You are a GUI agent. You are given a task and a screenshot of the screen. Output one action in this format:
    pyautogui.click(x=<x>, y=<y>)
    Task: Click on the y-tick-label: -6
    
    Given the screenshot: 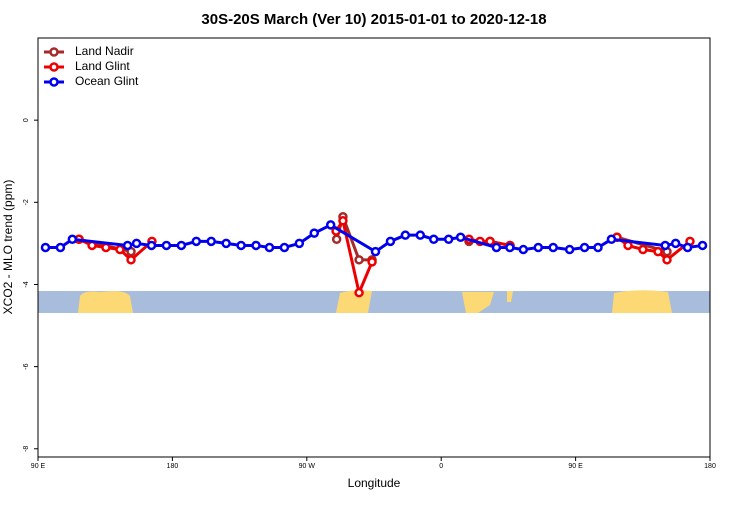 What is the action you would take?
    pyautogui.click(x=26, y=366)
    